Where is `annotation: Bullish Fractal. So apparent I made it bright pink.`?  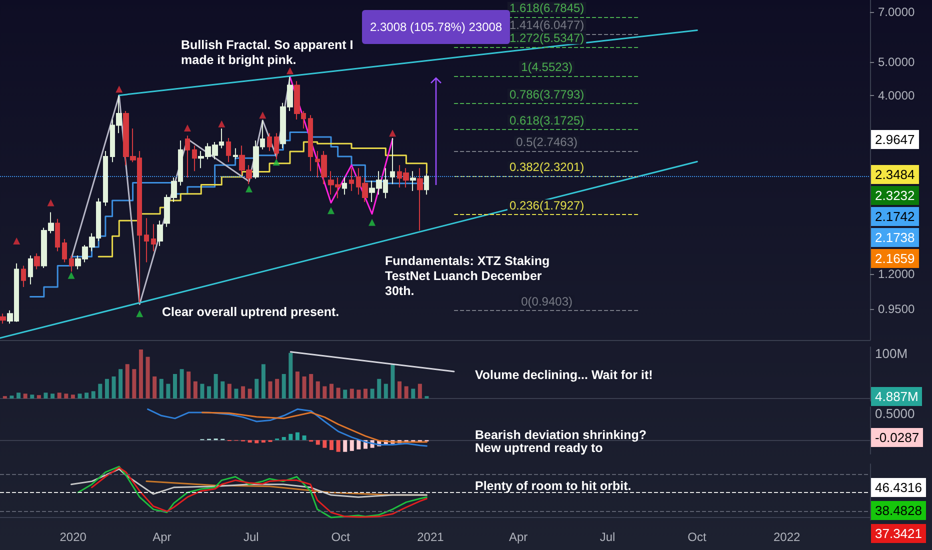 annotation: Bullish Fractal. So apparent I made it bright pink. is located at coordinates (267, 53).